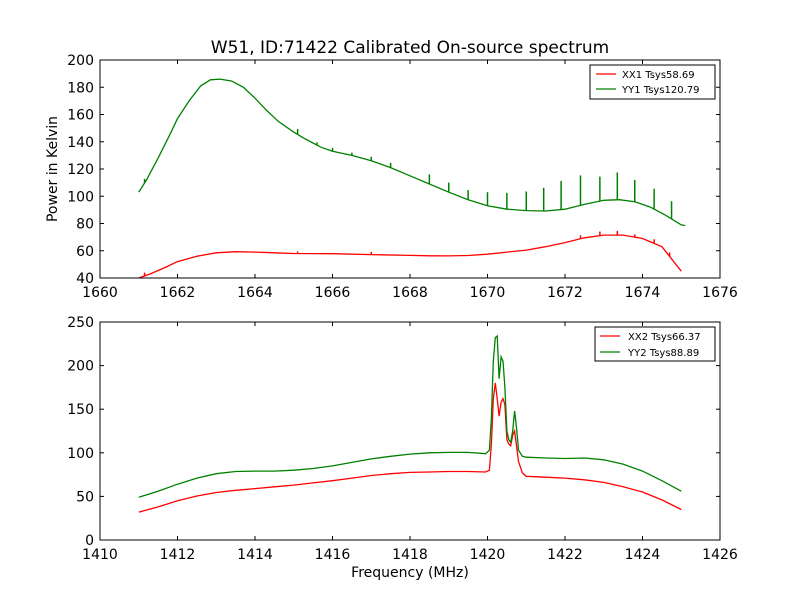 The width and height of the screenshot is (800, 600). I want to click on top-legend: XX1 Tsys58.69 YY1 Tsys120.79, so click(652, 82).